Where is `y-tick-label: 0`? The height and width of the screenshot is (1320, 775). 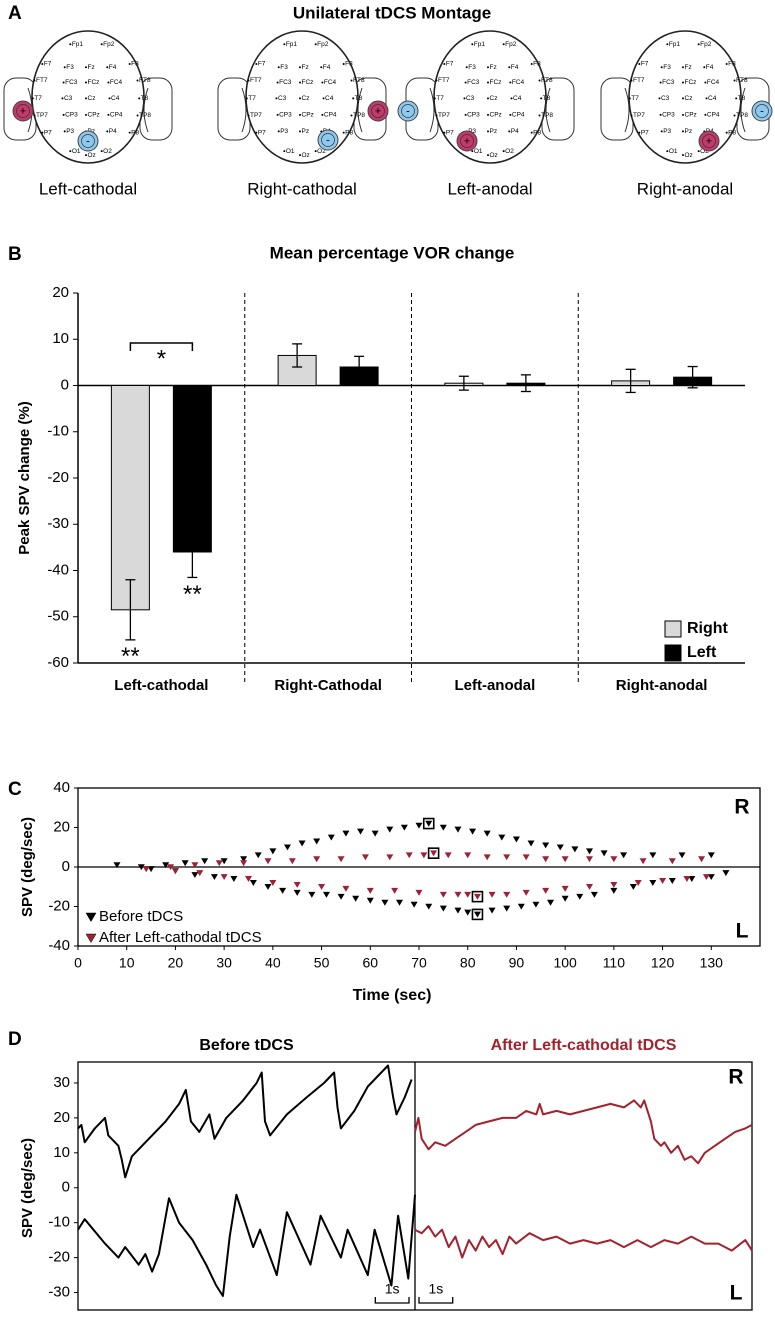
y-tick-label: 0 is located at coordinates (66, 1187).